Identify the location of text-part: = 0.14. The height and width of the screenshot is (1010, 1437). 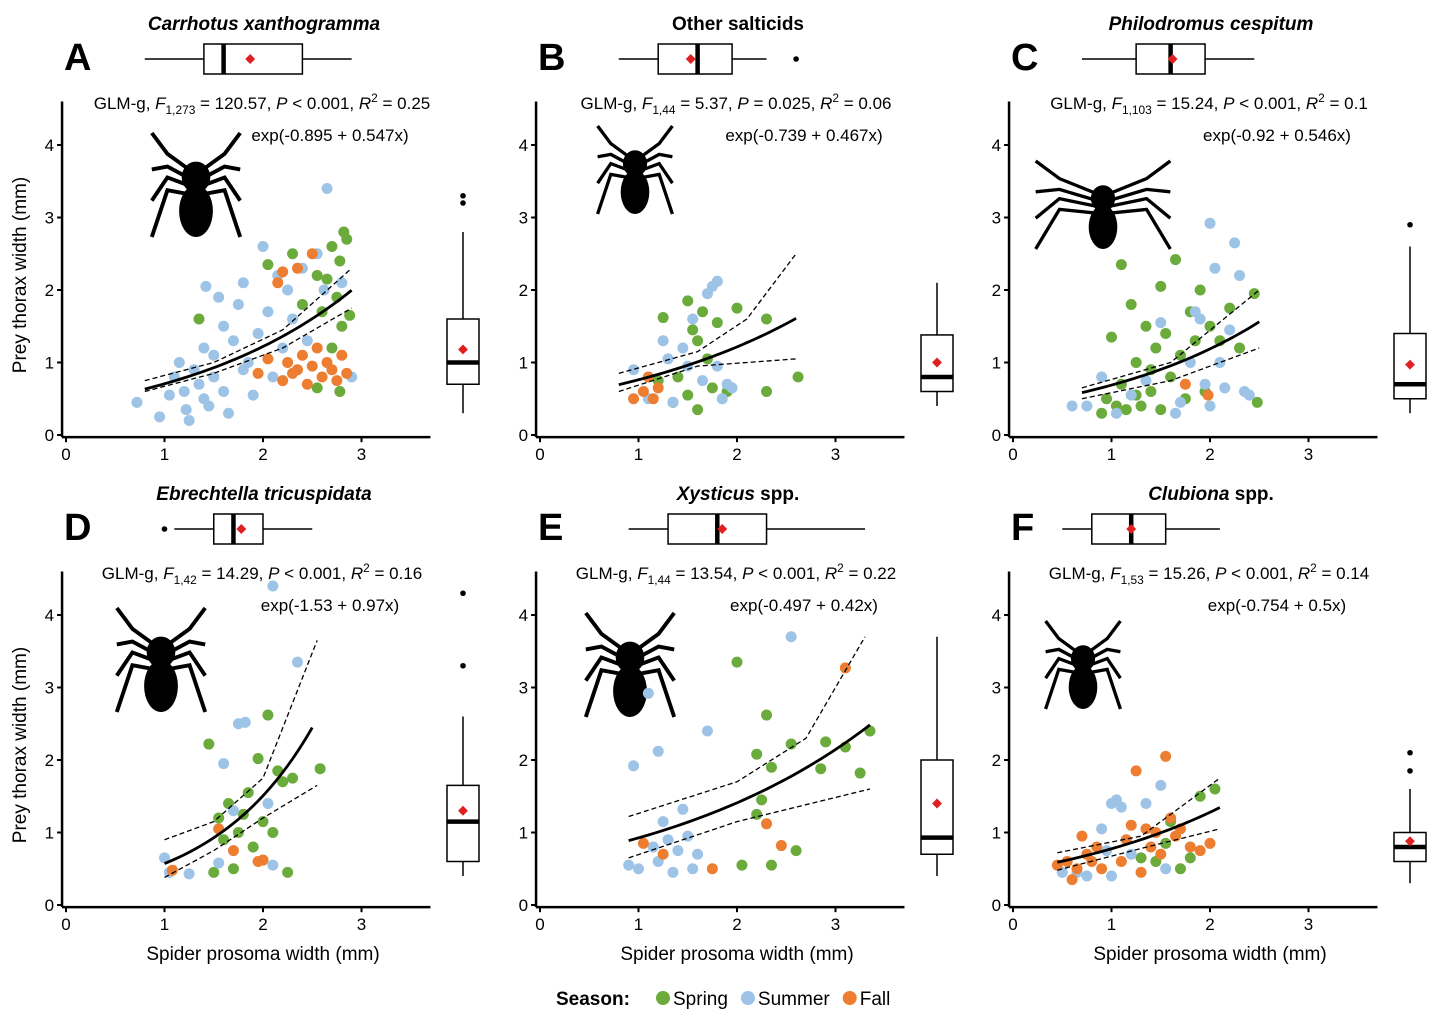
(1343, 573).